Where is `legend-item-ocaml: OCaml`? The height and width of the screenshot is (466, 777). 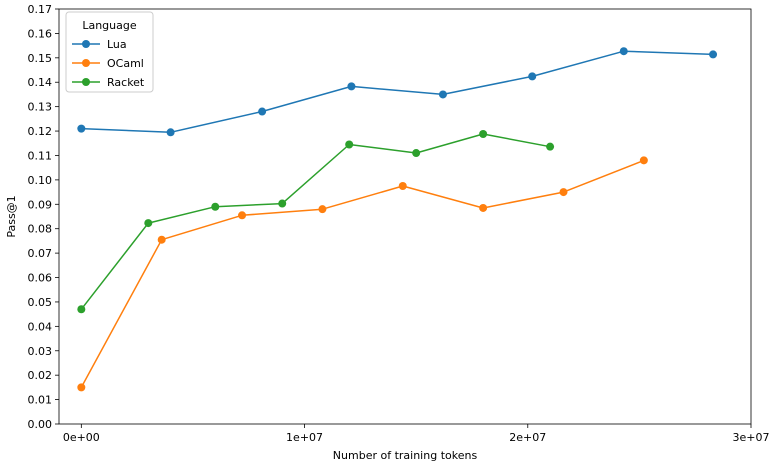 legend-item-ocaml: OCaml is located at coordinates (108, 63).